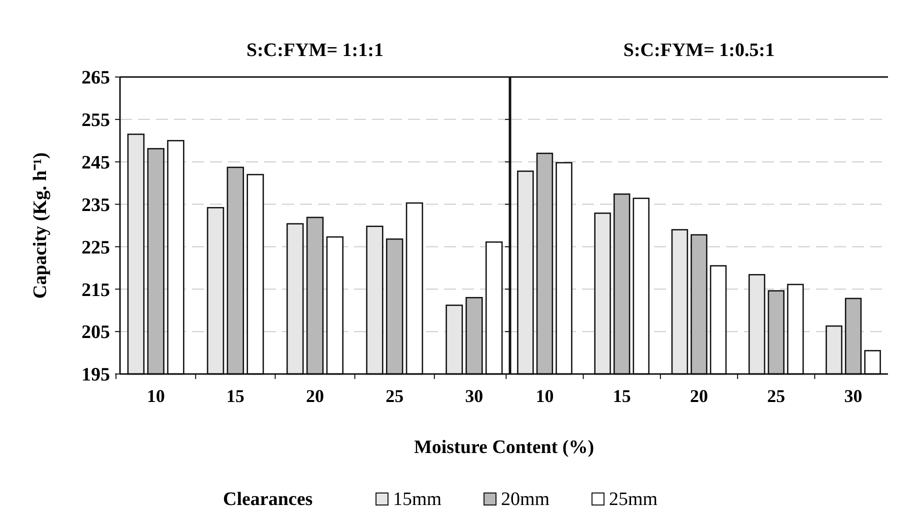  Describe the element at coordinates (96, 78) in the screenshot. I see `y-tick-label: 265` at that location.